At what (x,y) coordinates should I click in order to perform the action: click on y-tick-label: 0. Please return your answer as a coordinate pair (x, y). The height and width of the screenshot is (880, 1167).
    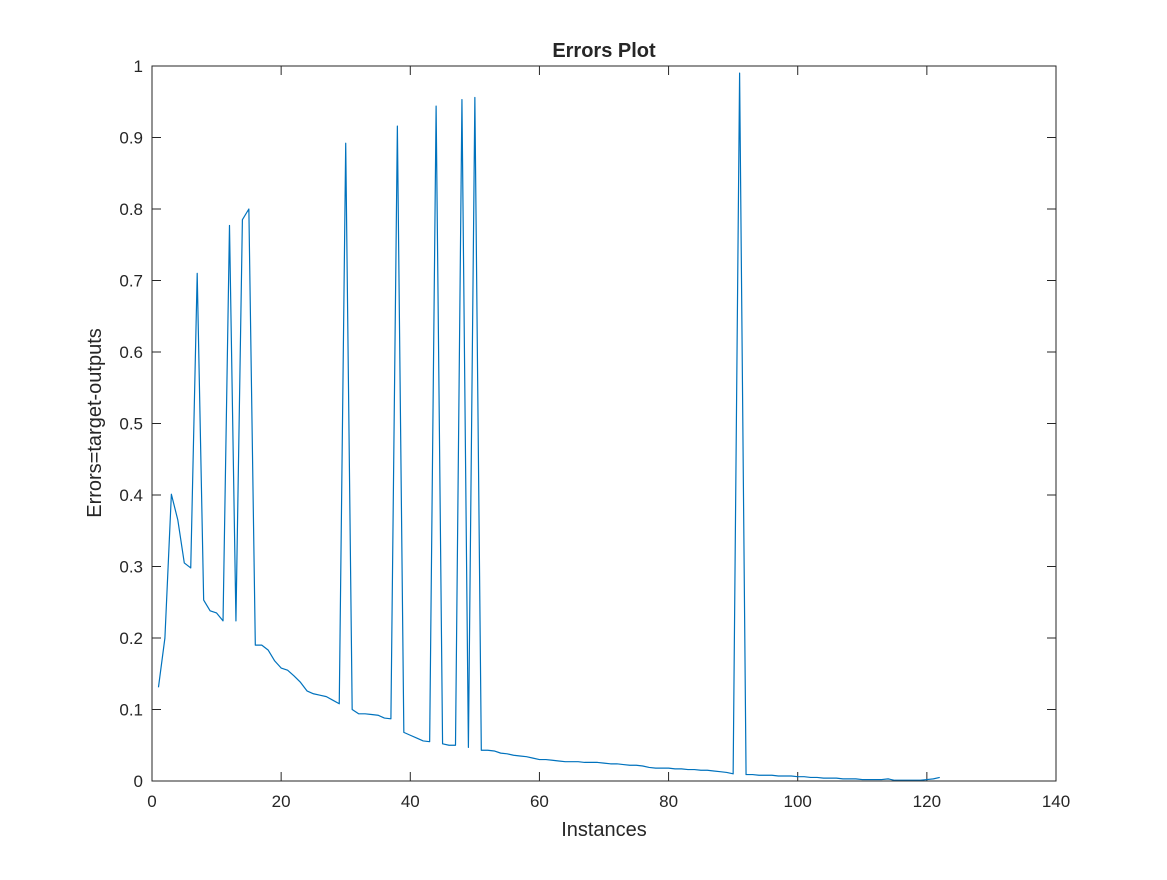
    Looking at the image, I should click on (138, 781).